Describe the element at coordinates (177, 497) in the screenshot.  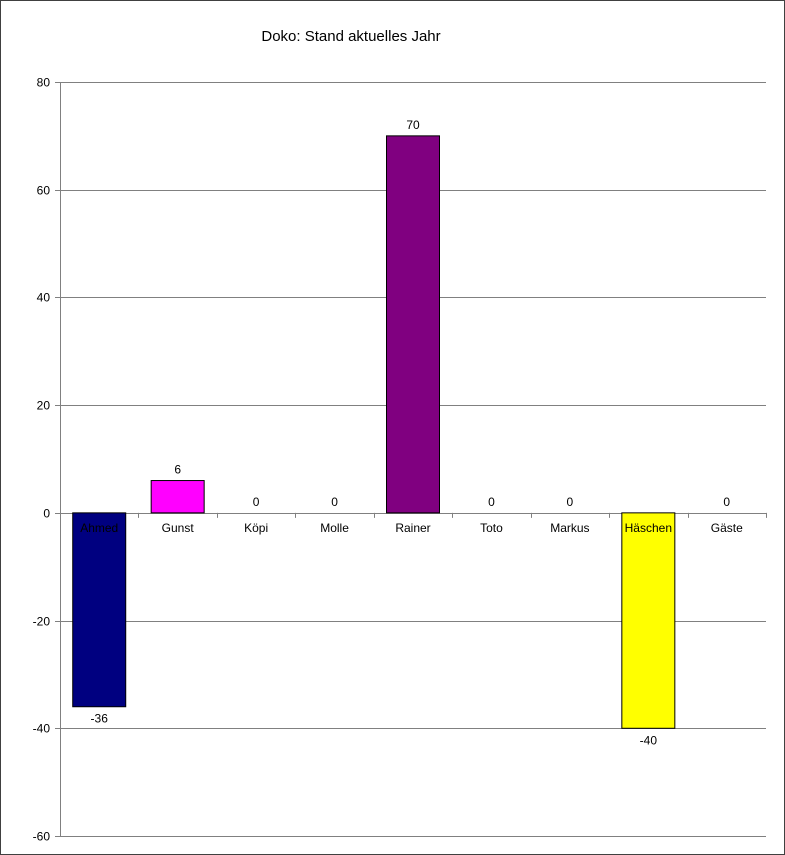
I see `bar-gunst` at that location.